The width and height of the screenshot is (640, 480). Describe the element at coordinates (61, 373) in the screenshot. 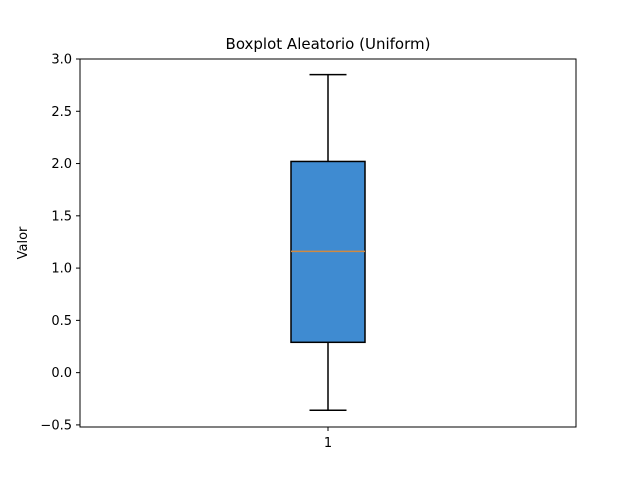

I see `y-tick-label: 0.0` at that location.